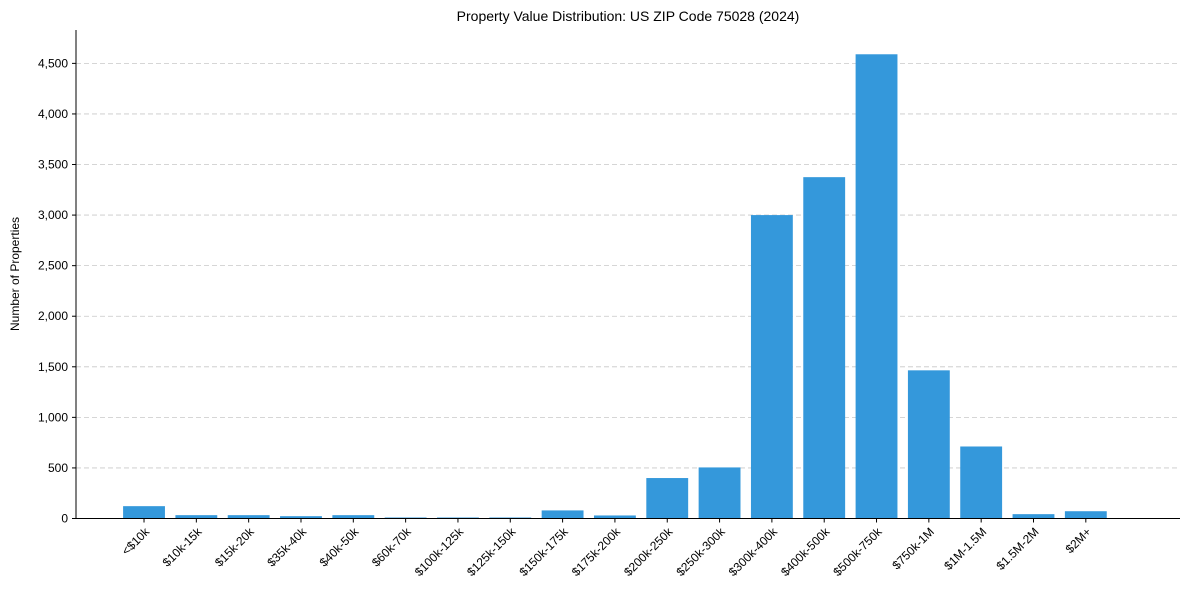 The width and height of the screenshot is (1190, 595). What do you see at coordinates (596, 551) in the screenshot?
I see `x-tick-label: $175k-200k` at bounding box center [596, 551].